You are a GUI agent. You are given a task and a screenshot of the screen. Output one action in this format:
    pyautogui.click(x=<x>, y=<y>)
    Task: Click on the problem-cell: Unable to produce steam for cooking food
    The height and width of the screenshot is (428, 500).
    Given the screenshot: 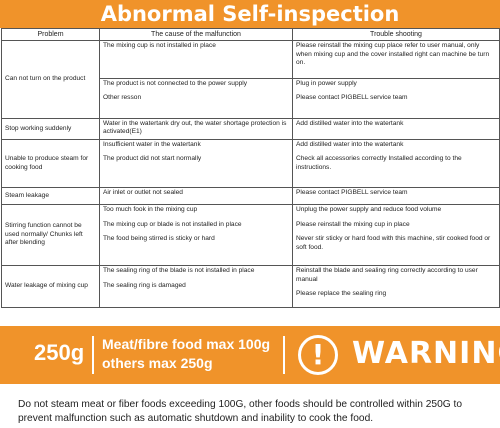 What is the action you would take?
    pyautogui.click(x=50, y=163)
    